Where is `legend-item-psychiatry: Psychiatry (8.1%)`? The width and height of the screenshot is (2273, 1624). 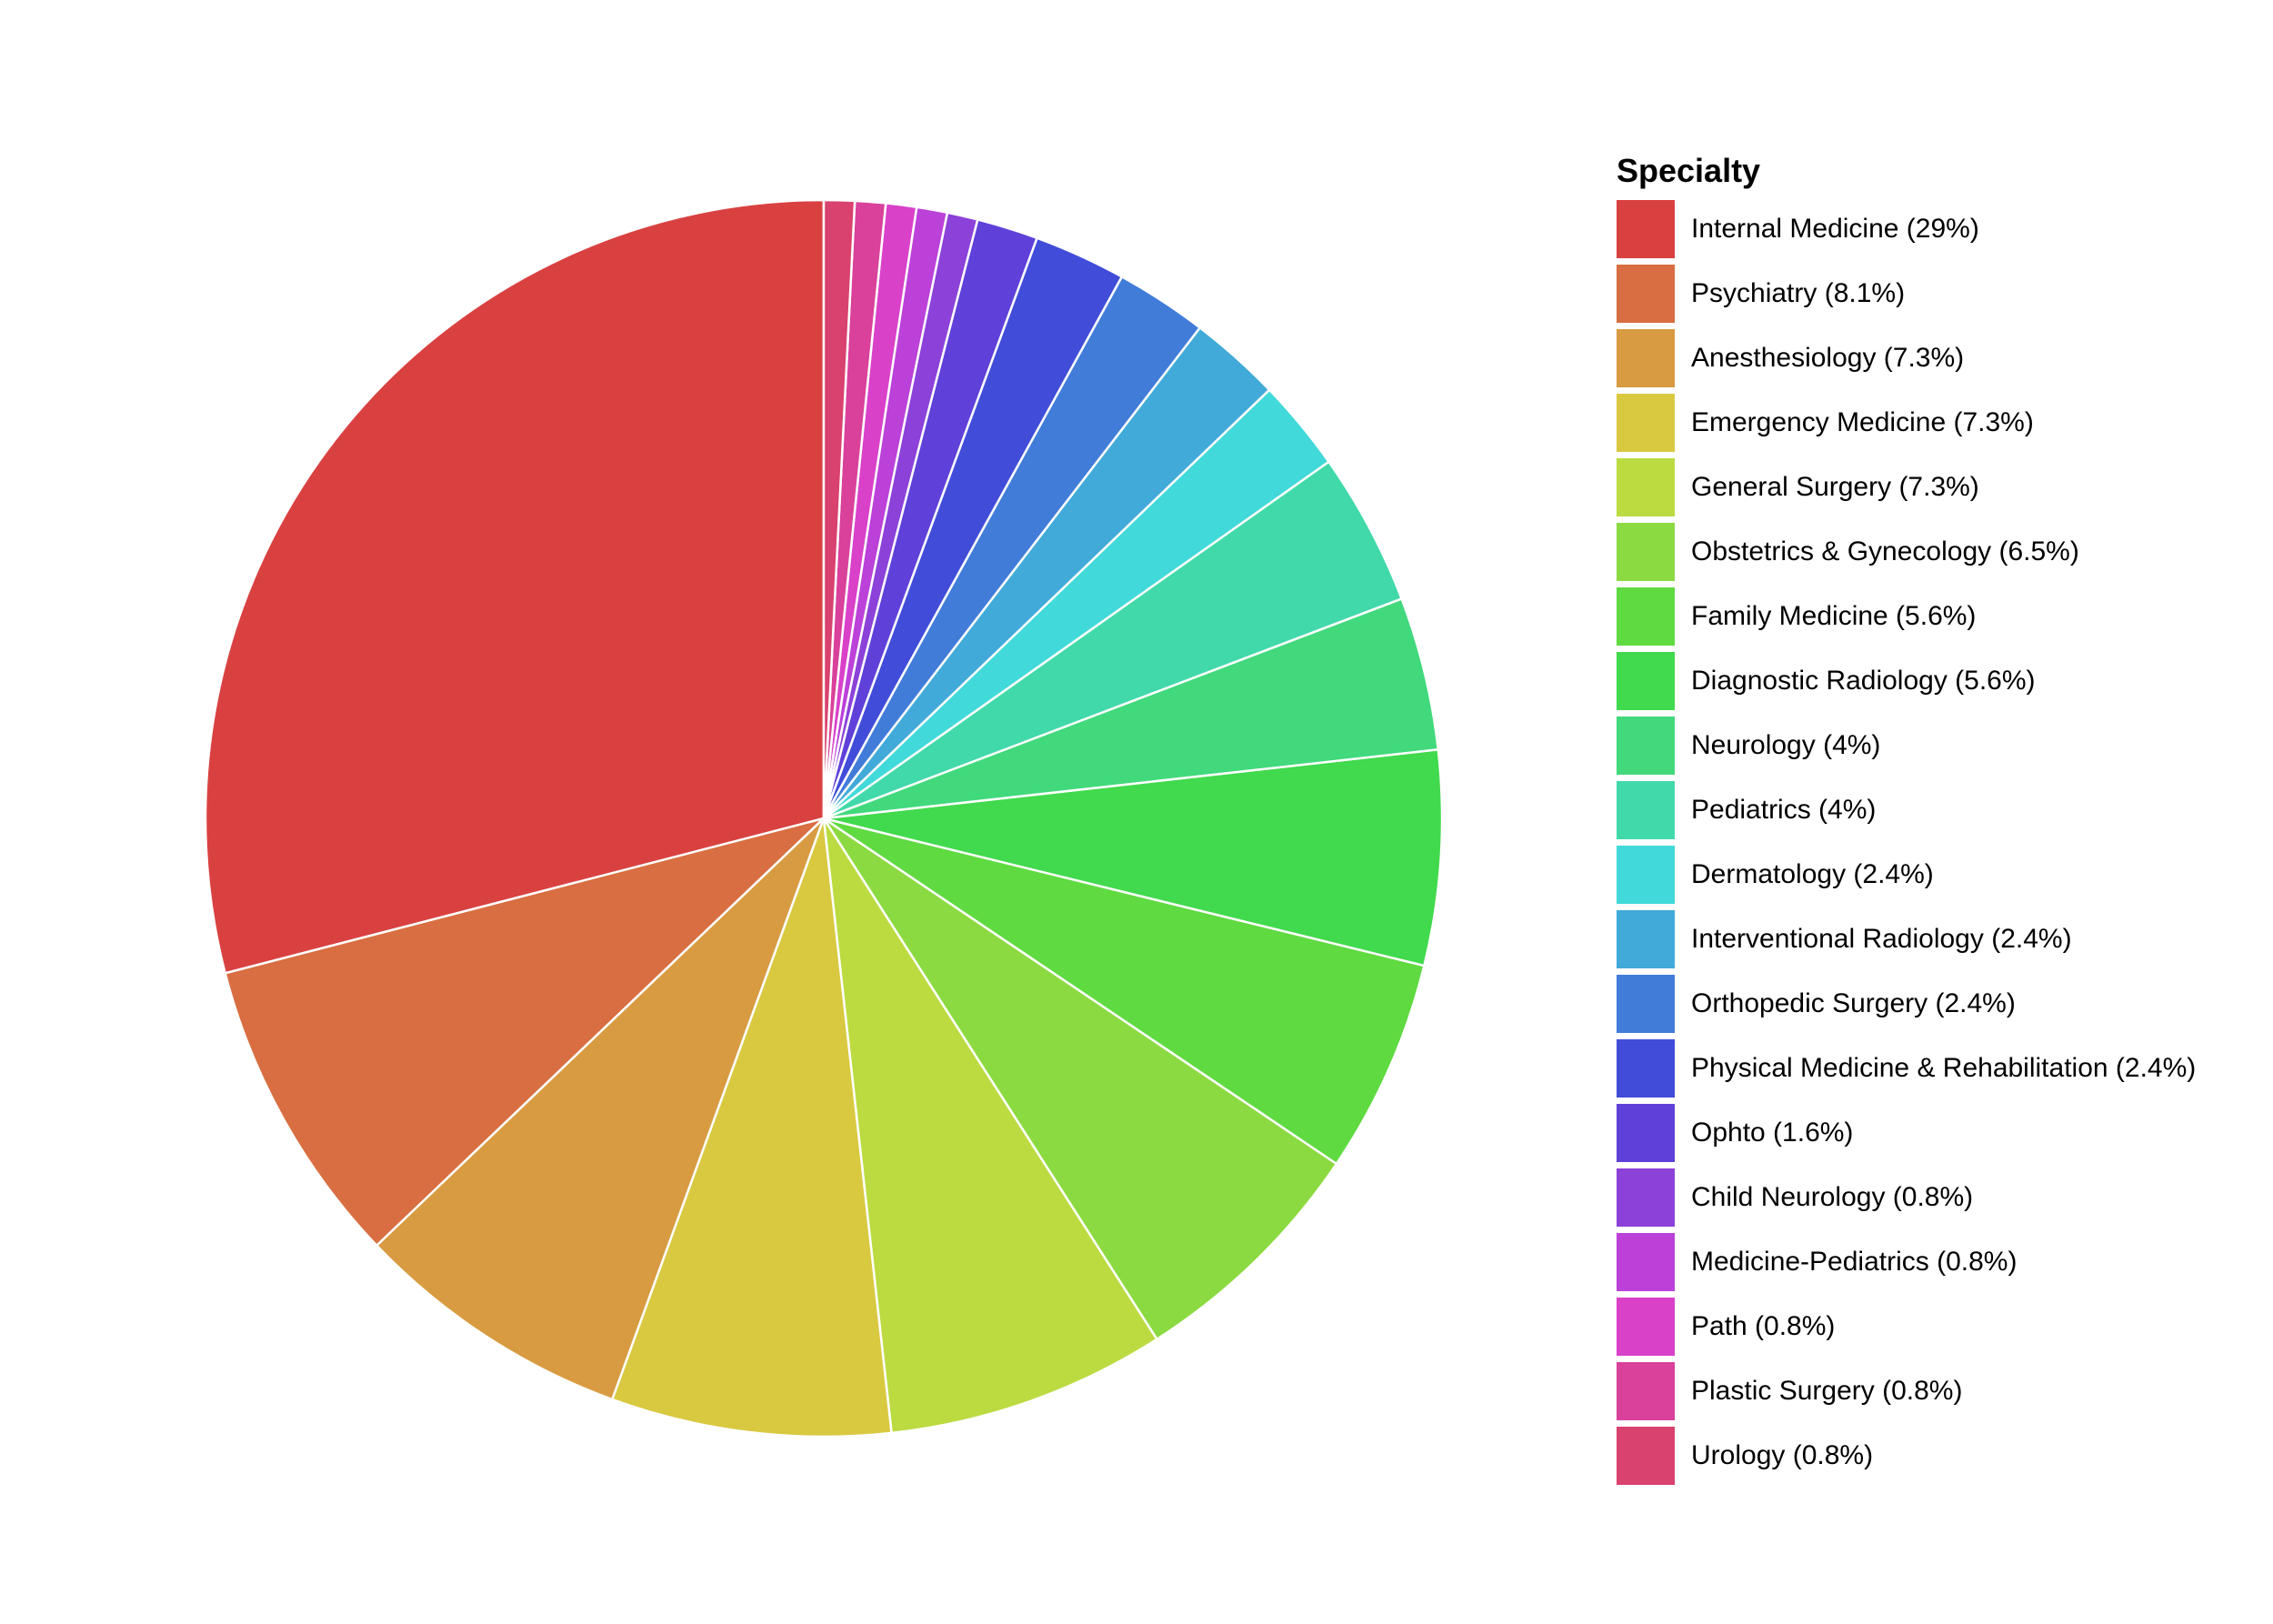
legend-item-psychiatry: Psychiatry (8.1%) is located at coordinates (1906, 293).